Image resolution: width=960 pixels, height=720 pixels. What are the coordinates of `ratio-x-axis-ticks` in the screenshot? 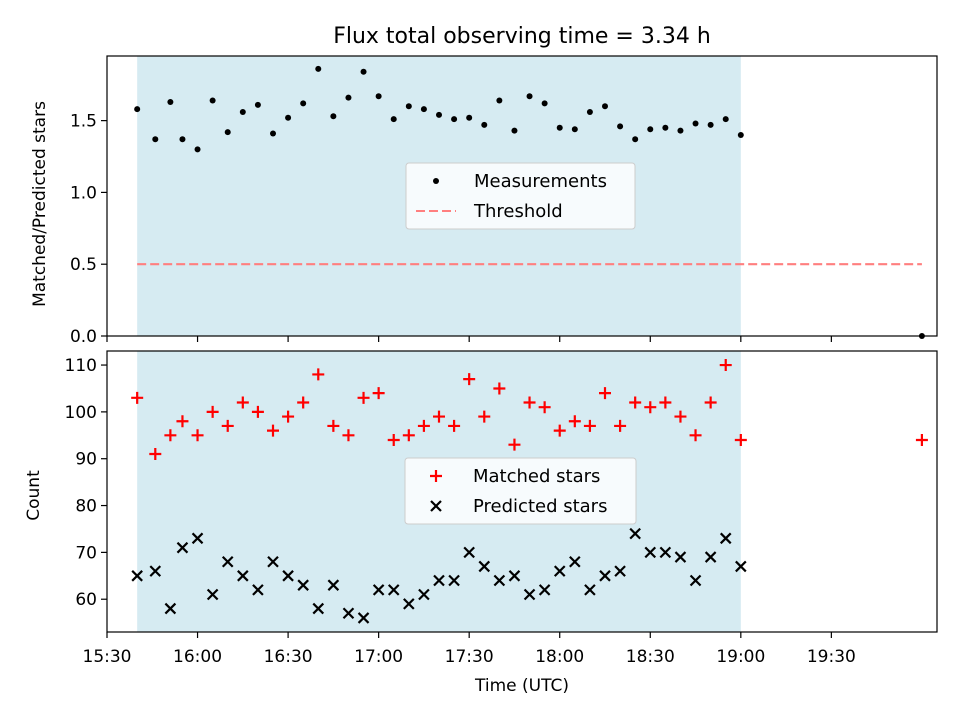 It's located at (469, 339).